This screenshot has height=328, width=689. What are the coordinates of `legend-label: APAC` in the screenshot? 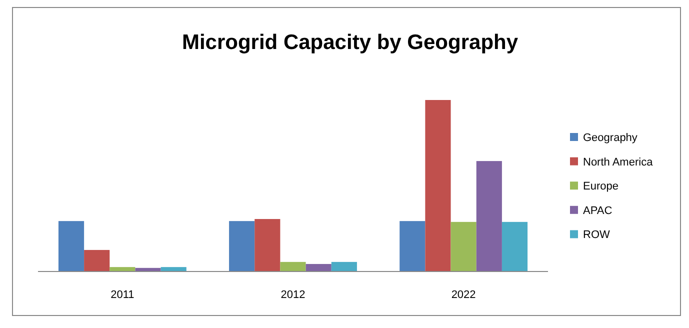 It's located at (597, 210).